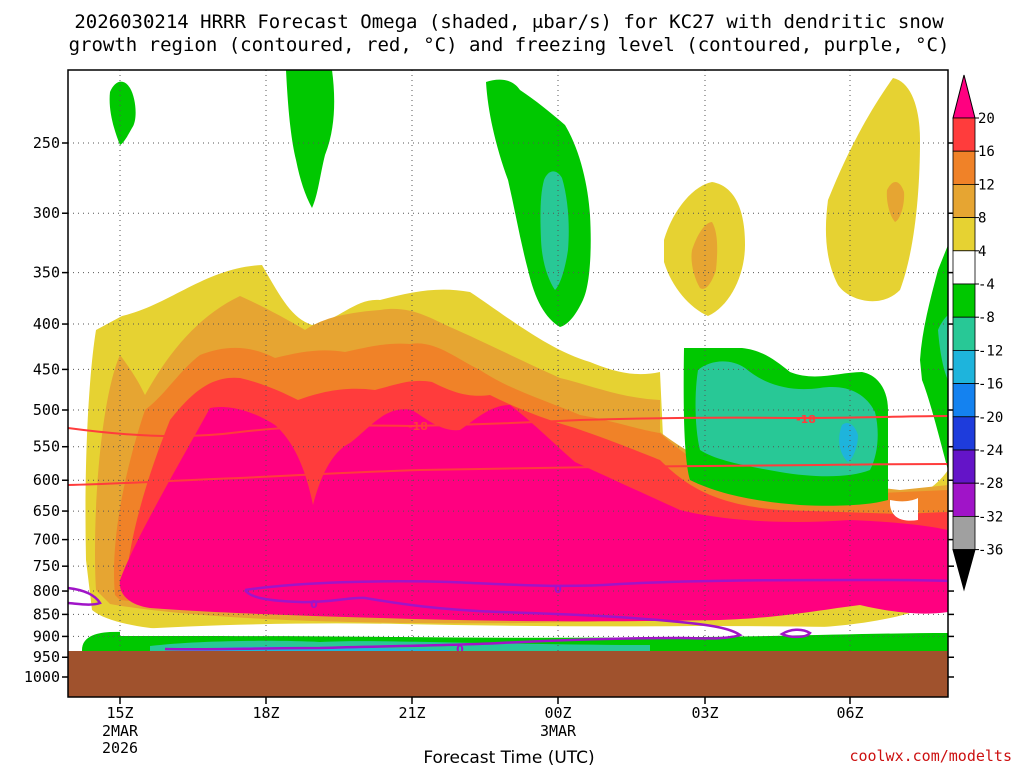 This screenshot has height=768, width=1024. What do you see at coordinates (558, 731) in the screenshot?
I see `x-tick-sublabel-00Z-1: 3MAR` at bounding box center [558, 731].